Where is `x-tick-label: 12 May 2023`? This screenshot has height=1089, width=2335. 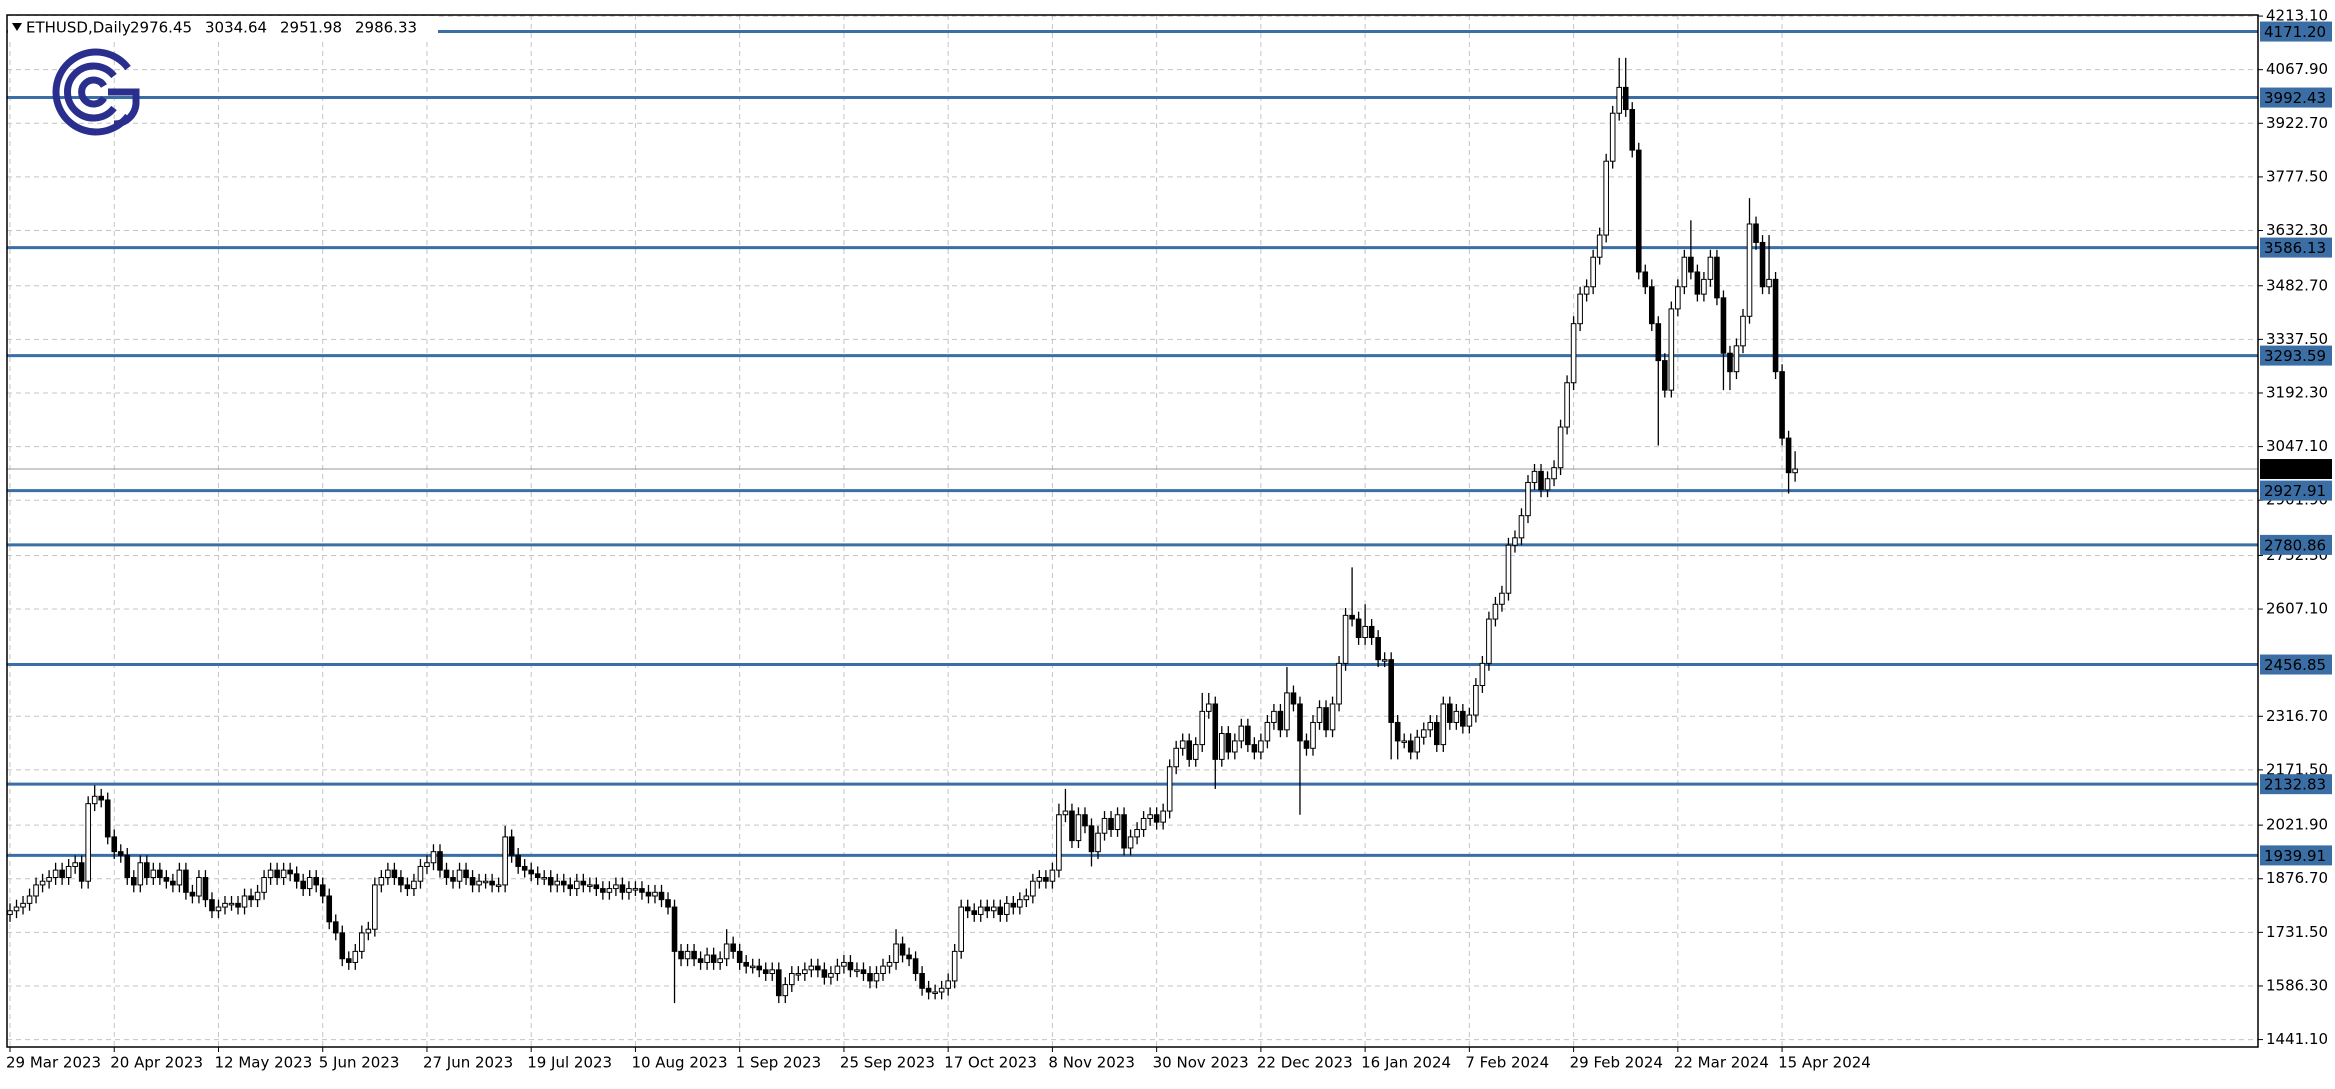
x-tick-label: 12 May 2023 is located at coordinates (263, 1063).